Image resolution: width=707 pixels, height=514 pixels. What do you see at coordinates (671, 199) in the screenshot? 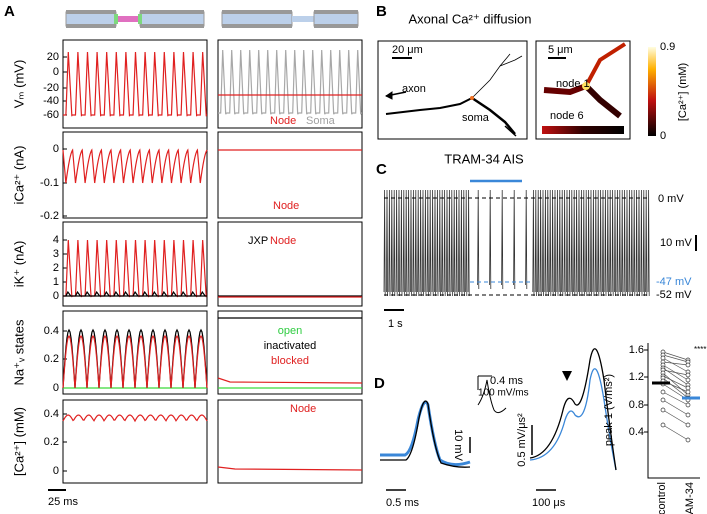
I see `level-label: 0 mV` at bounding box center [671, 199].